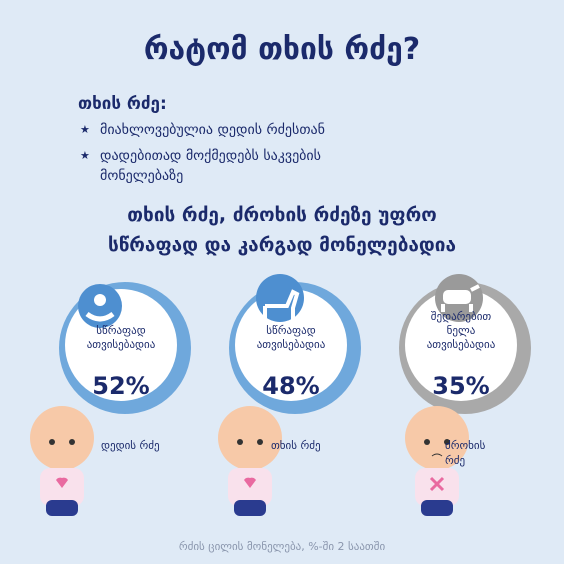 The image size is (564, 564). Describe the element at coordinates (282, 245) in the screenshot. I see `headline: სწრაფად და კარგად მონელებადია` at that location.